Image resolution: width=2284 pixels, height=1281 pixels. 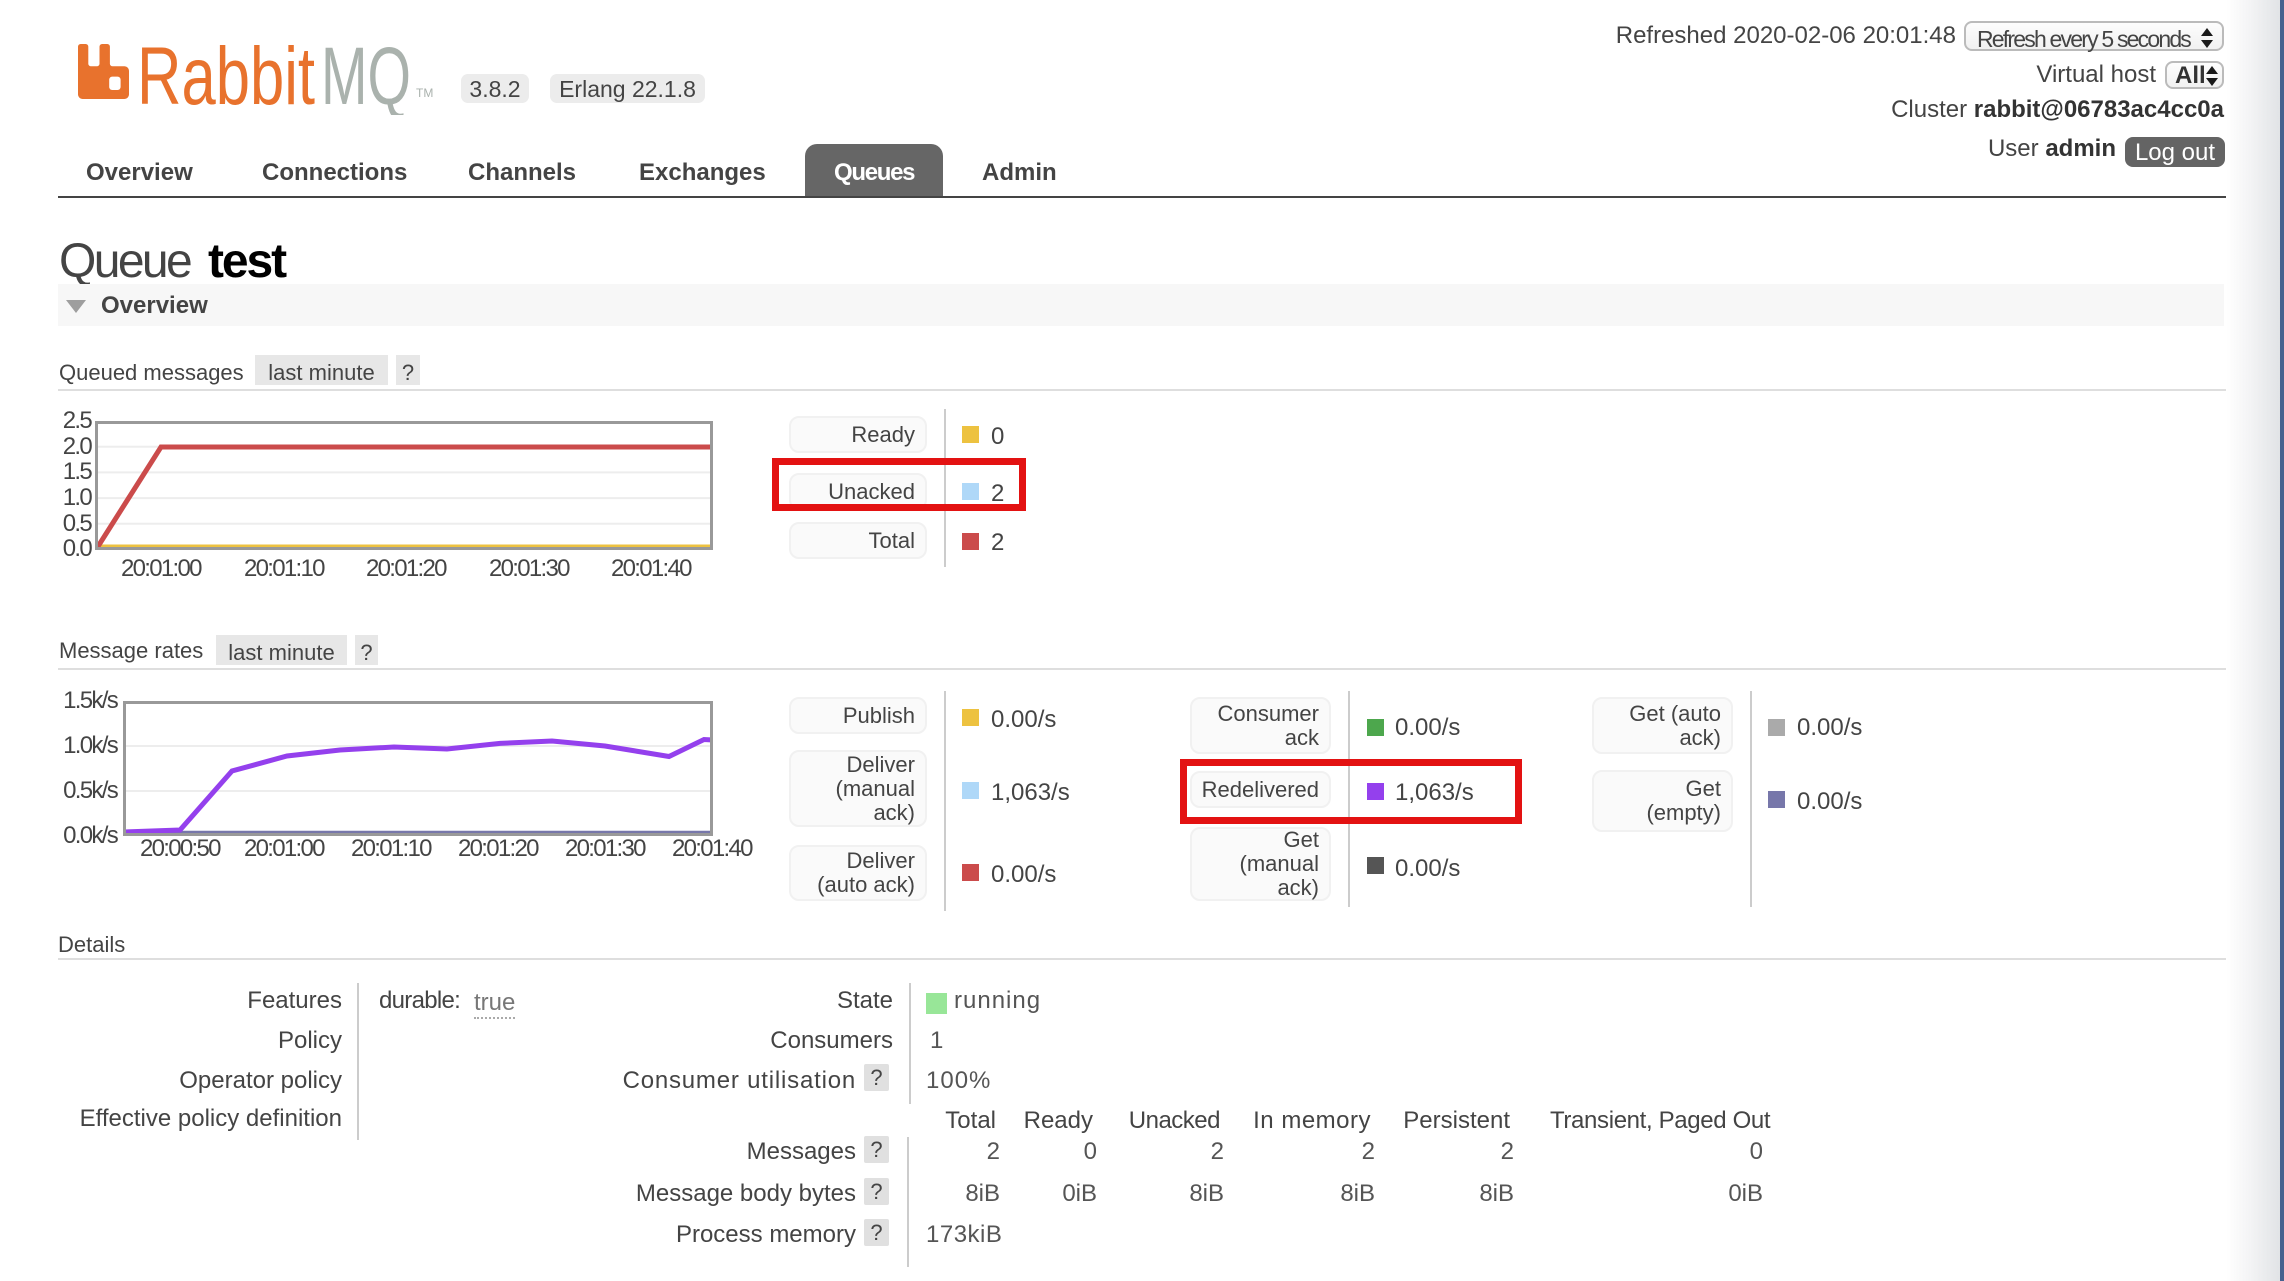 I want to click on svg-text: MQ, so click(x=366, y=73).